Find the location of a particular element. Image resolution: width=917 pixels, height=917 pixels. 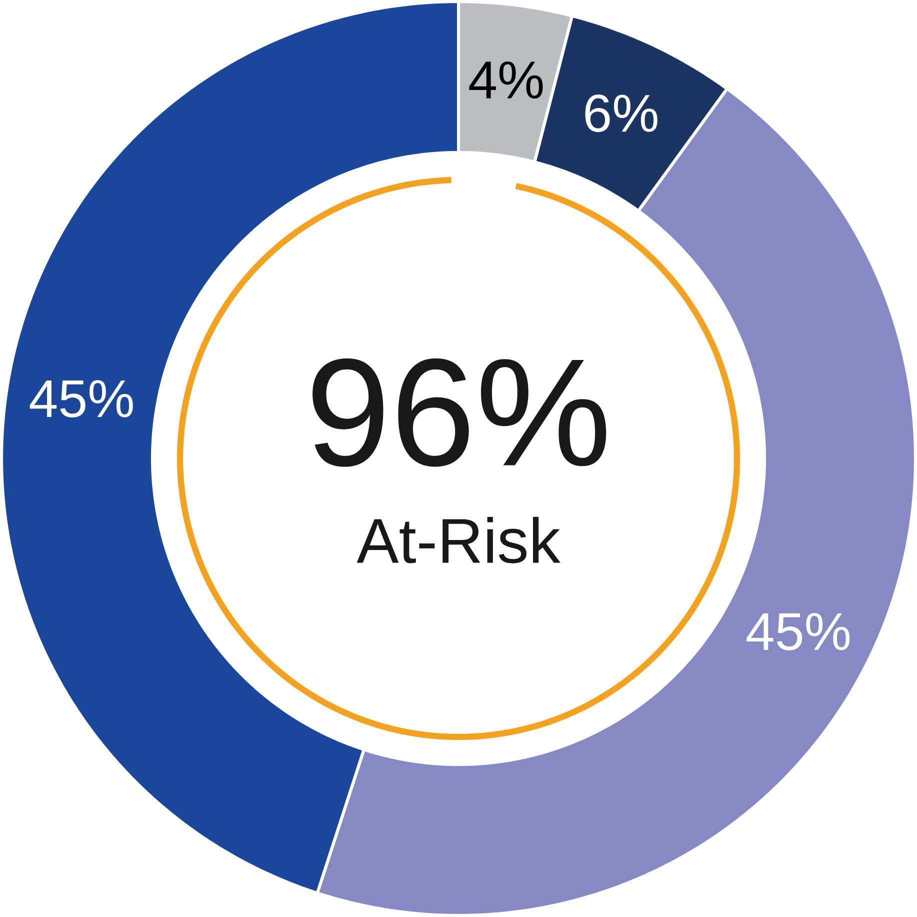

text: At-Risk is located at coordinates (458, 540).